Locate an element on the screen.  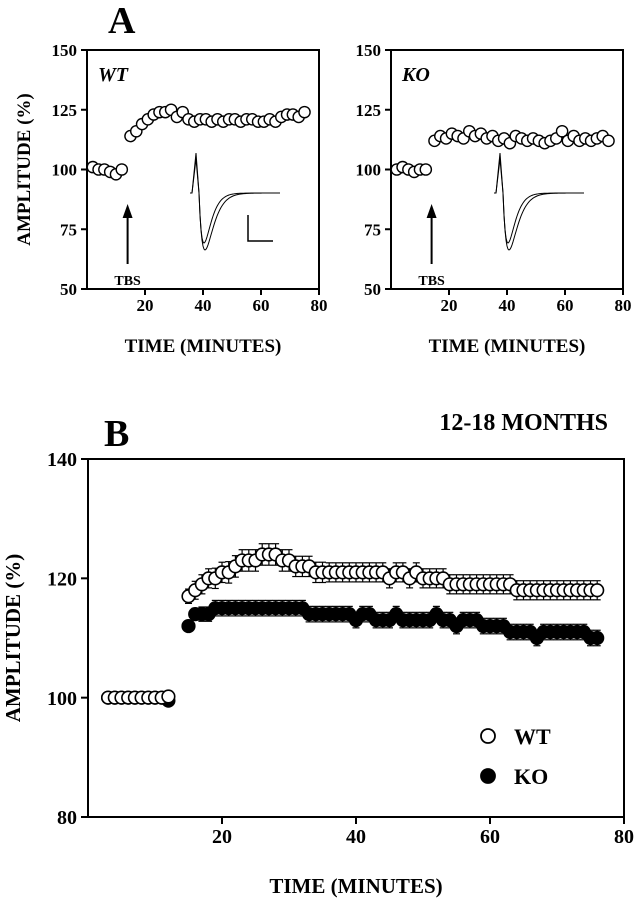
legend-marker-wt is located at coordinates (488, 736).